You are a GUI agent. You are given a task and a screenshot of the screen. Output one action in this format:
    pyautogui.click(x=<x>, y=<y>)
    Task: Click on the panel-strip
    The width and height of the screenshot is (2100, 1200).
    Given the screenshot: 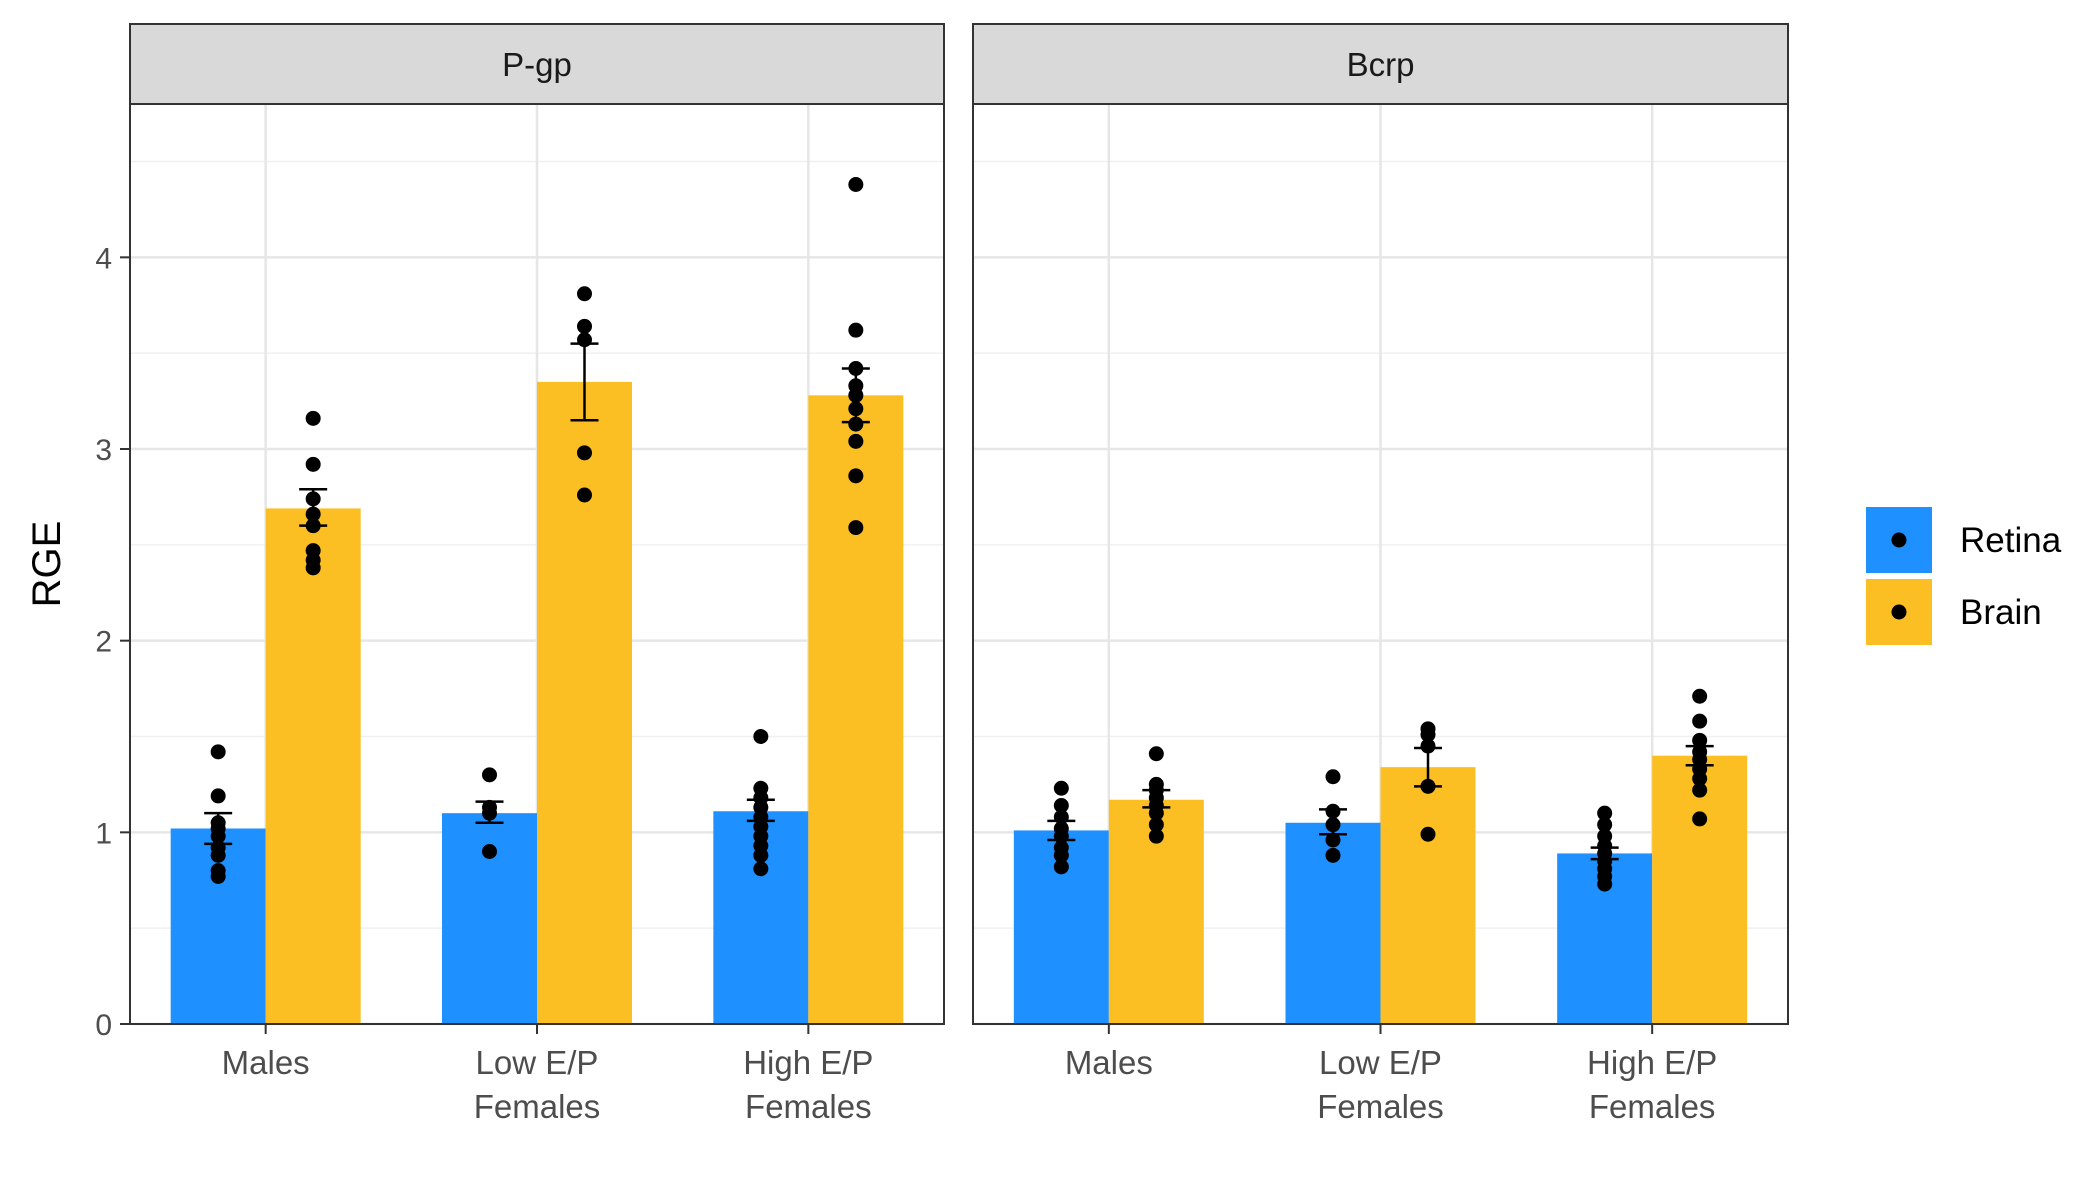 What is the action you would take?
    pyautogui.click(x=1380, y=64)
    